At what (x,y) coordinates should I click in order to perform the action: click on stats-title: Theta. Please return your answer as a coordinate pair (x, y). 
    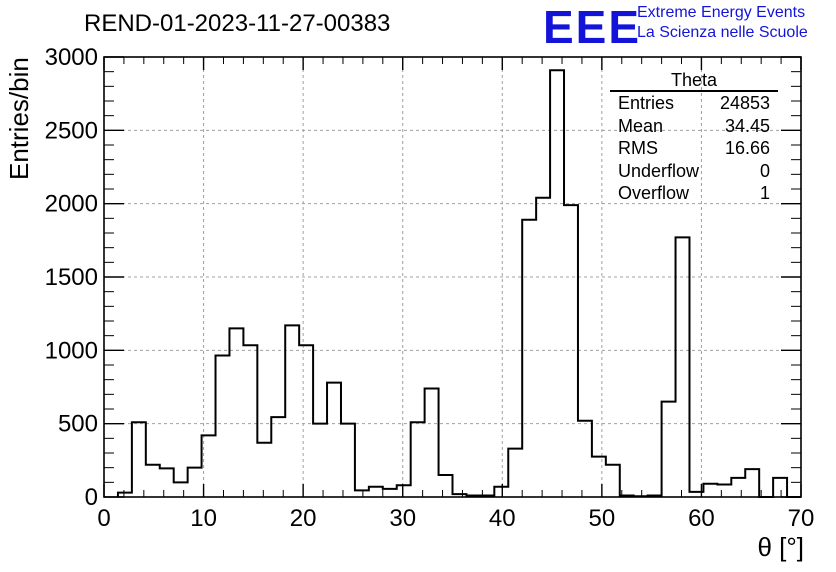
    Looking at the image, I should click on (694, 81).